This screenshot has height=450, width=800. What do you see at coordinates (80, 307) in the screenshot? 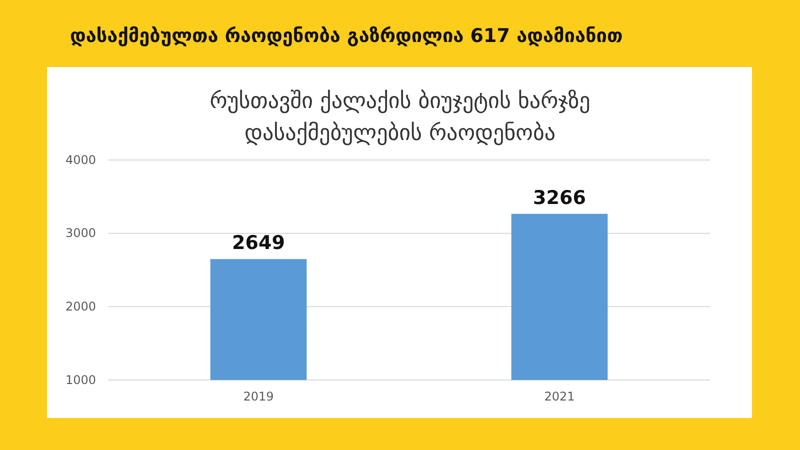
I see `y-tick-label: 2000` at bounding box center [80, 307].